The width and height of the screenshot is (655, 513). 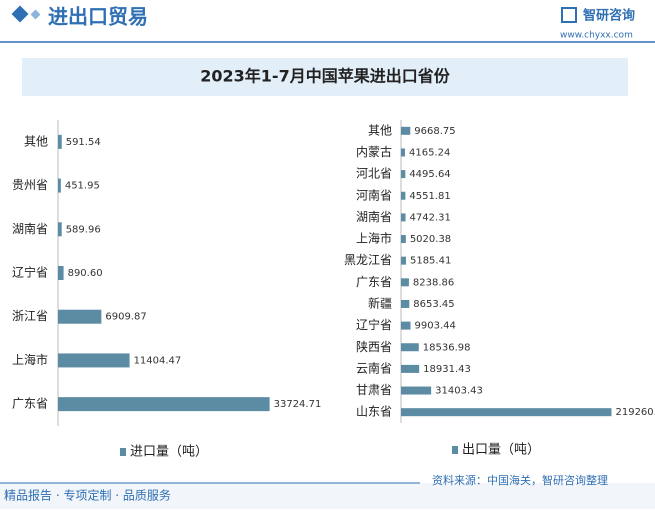 I want to click on value-label: 591.54, so click(x=83, y=142).